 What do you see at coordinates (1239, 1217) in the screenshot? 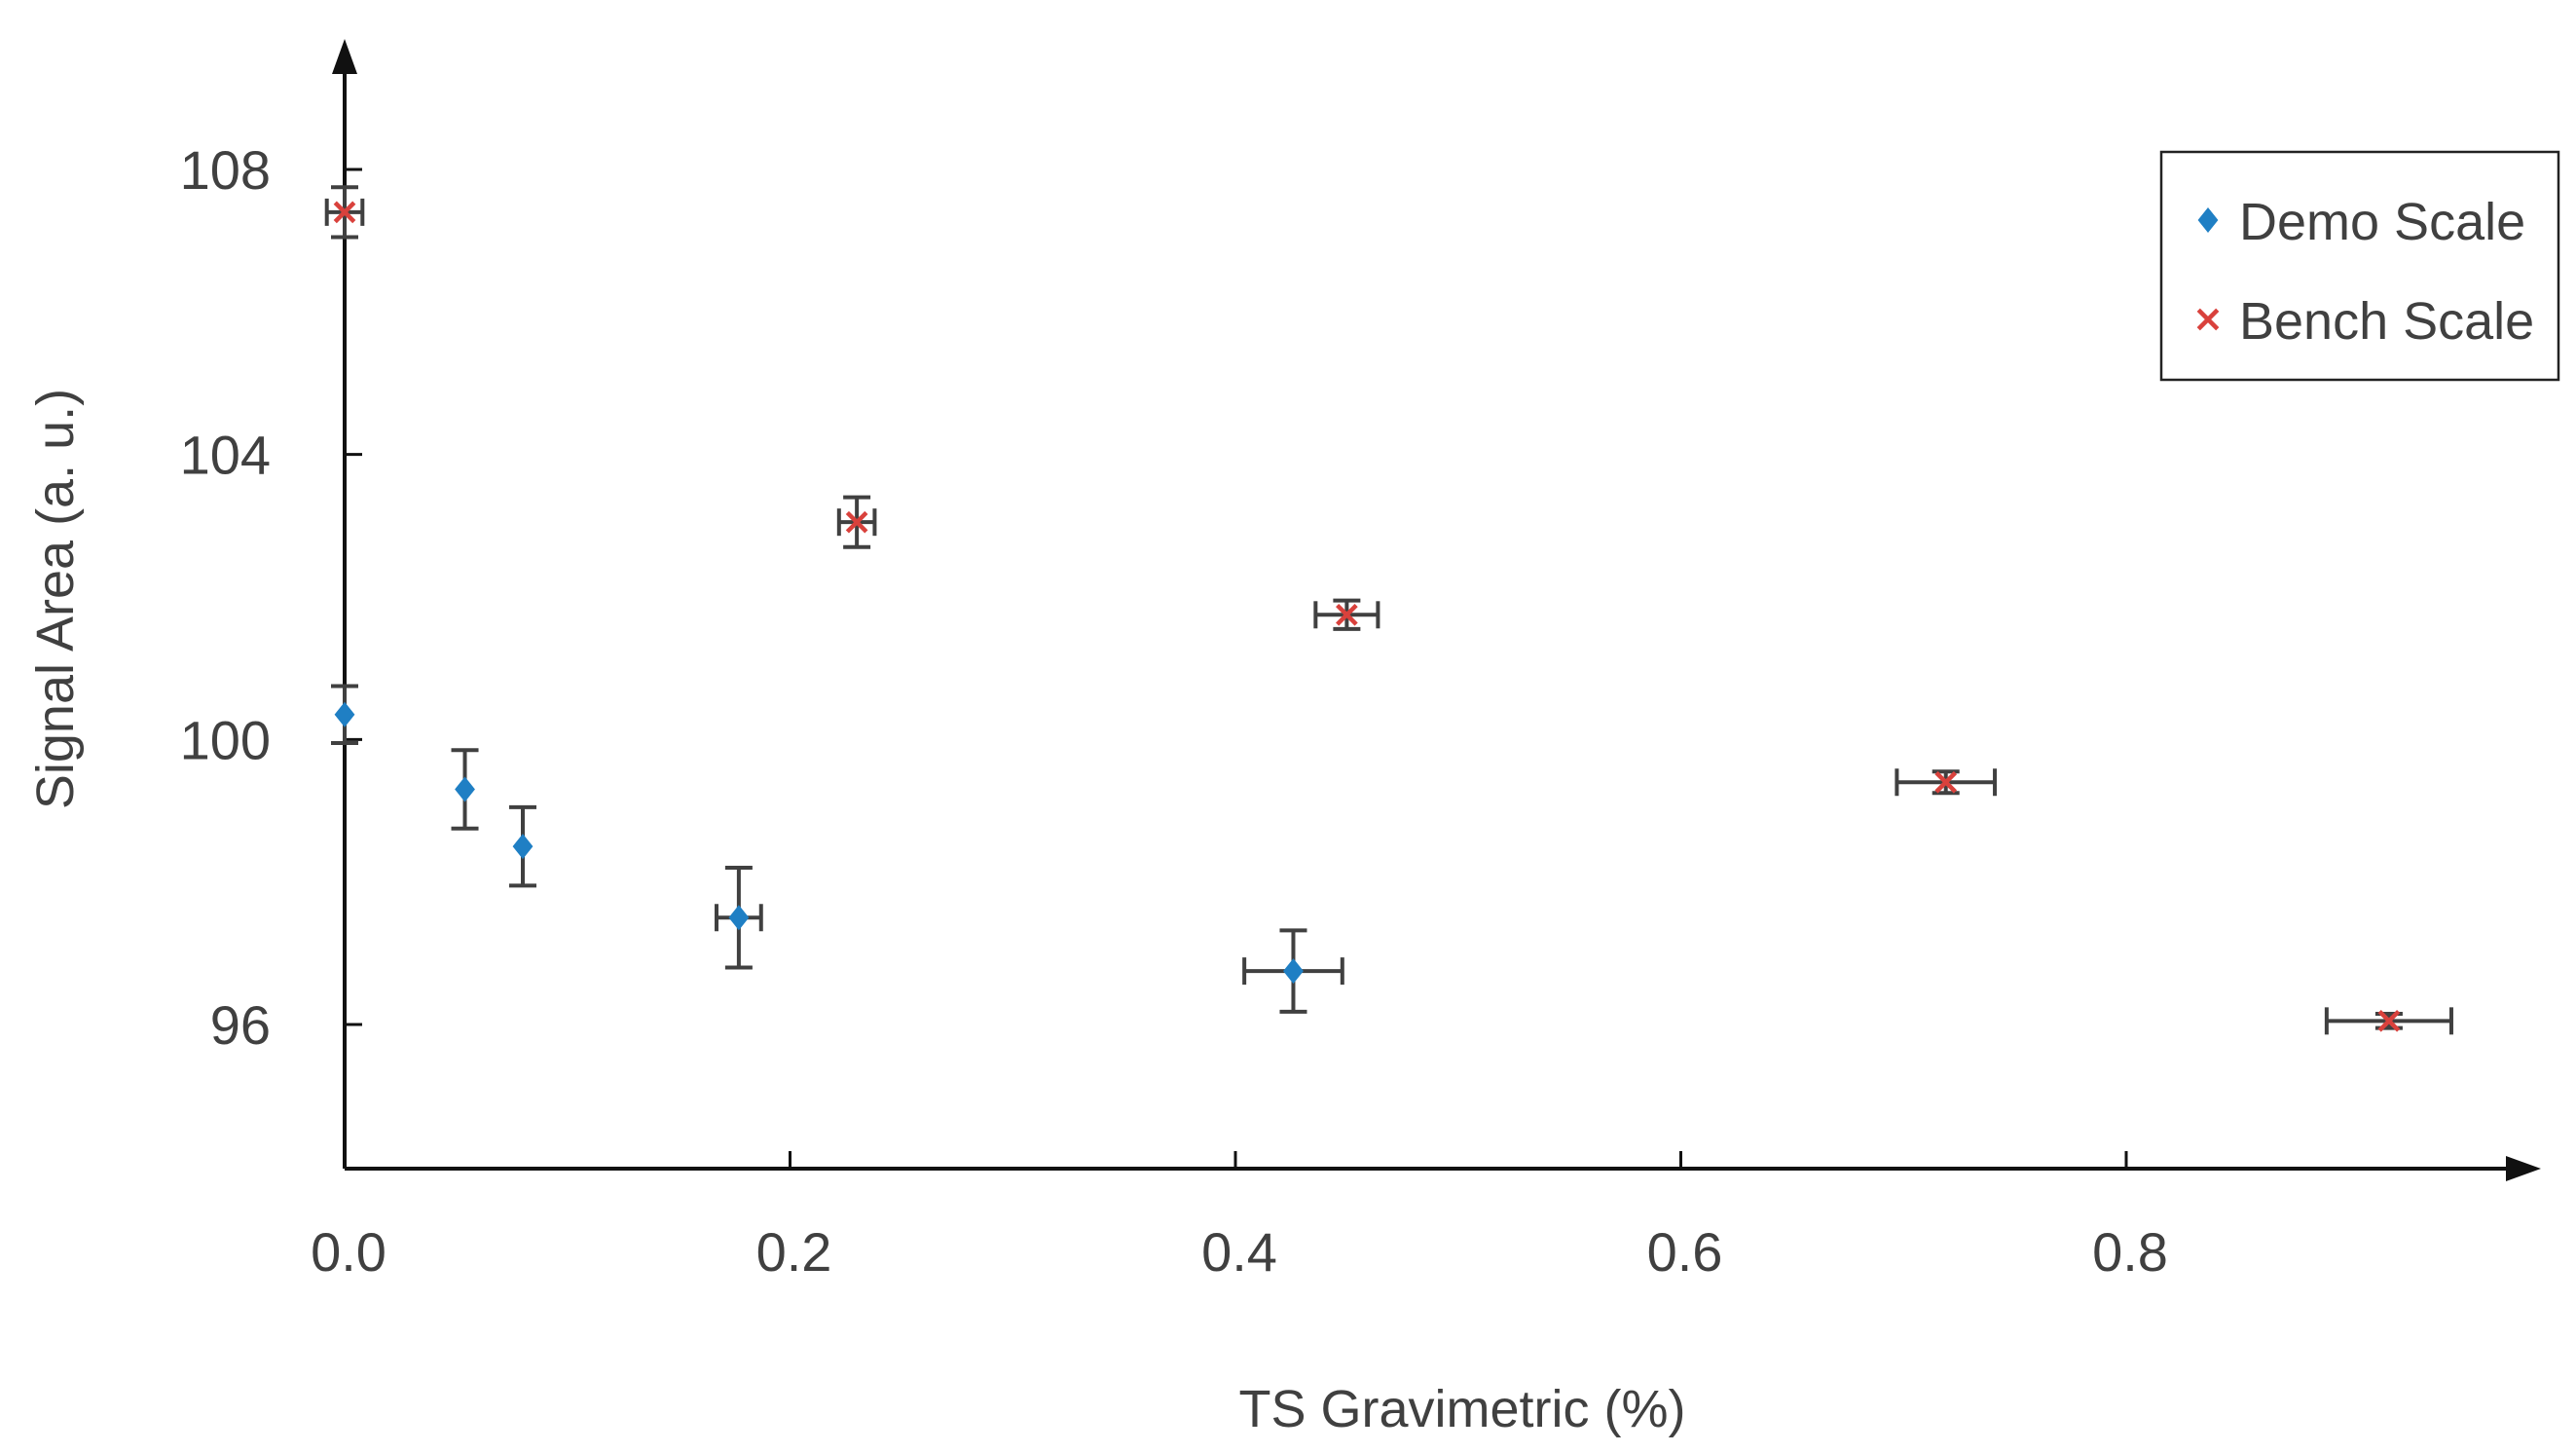
I see `x-axis-ticks: 0.0 0.2 0.4 0.6 0.8` at bounding box center [1239, 1217].